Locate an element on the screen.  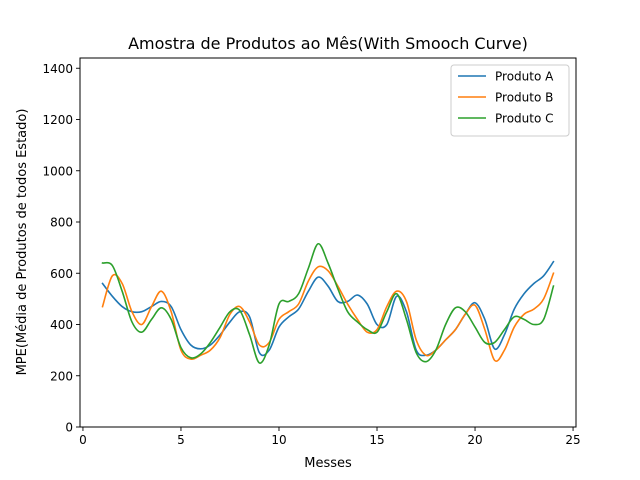
y-tick-label: 400 is located at coordinates (61, 325).